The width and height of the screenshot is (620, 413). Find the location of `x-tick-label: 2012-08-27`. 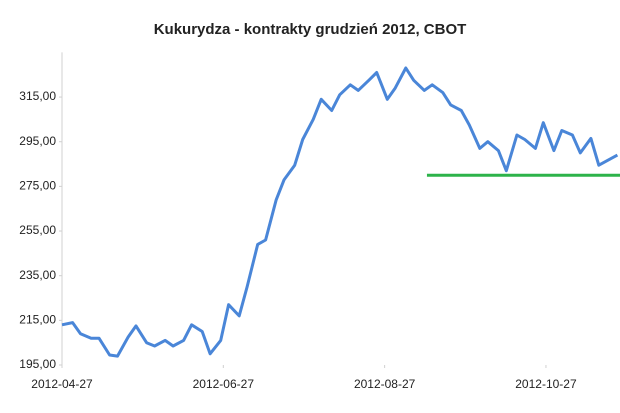

x-tick-label: 2012-08-27 is located at coordinates (385, 384).